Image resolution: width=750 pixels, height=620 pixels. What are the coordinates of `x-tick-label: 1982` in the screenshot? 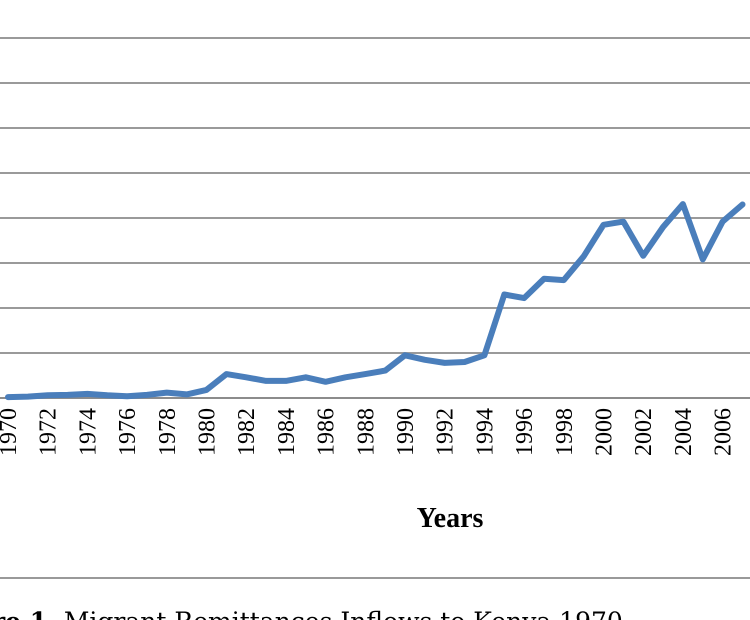 It's located at (247, 432).